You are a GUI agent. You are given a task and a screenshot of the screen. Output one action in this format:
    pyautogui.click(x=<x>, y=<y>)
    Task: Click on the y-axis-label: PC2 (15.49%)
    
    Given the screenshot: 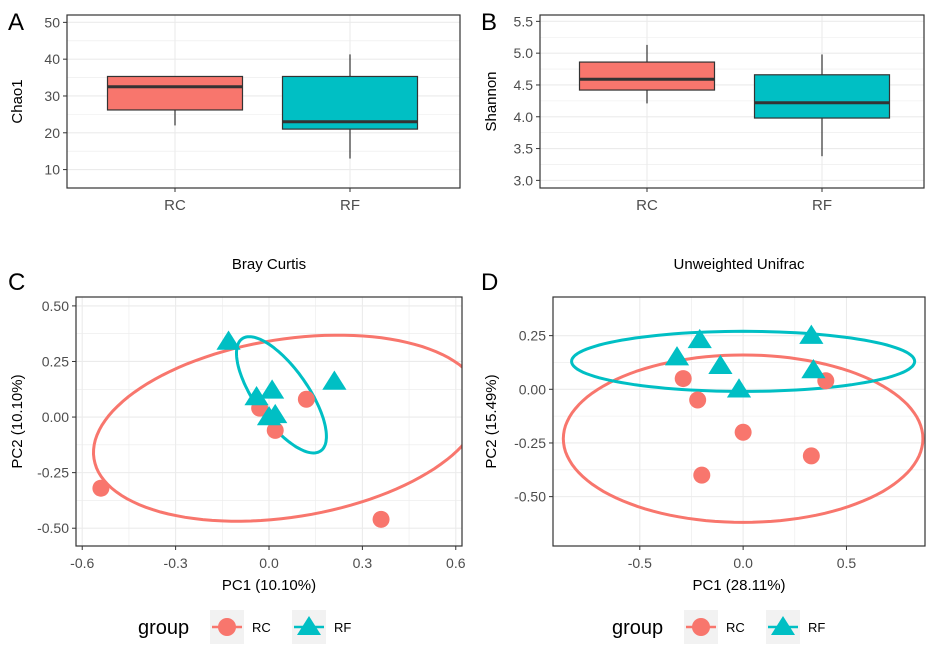 What is the action you would take?
    pyautogui.click(x=491, y=421)
    